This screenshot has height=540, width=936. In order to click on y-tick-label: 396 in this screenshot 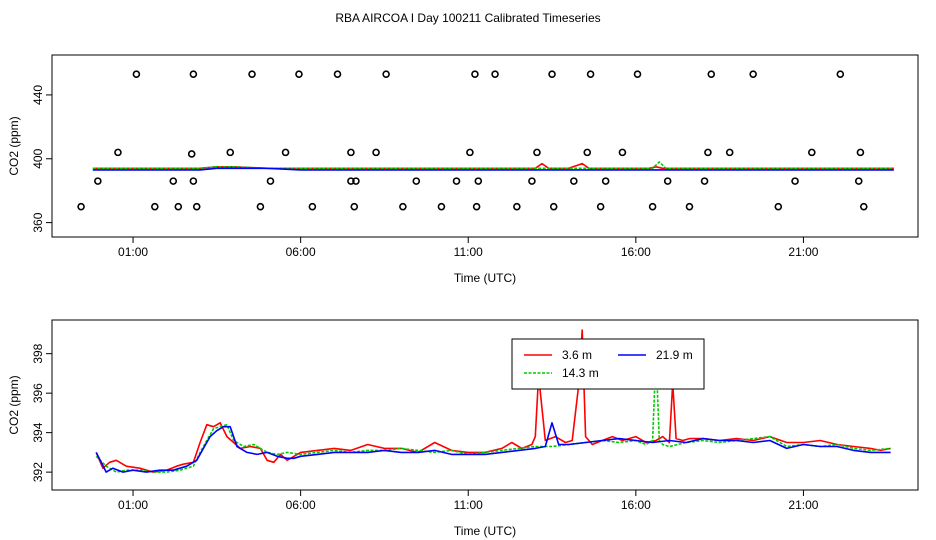, I will do `click(38, 393)`.